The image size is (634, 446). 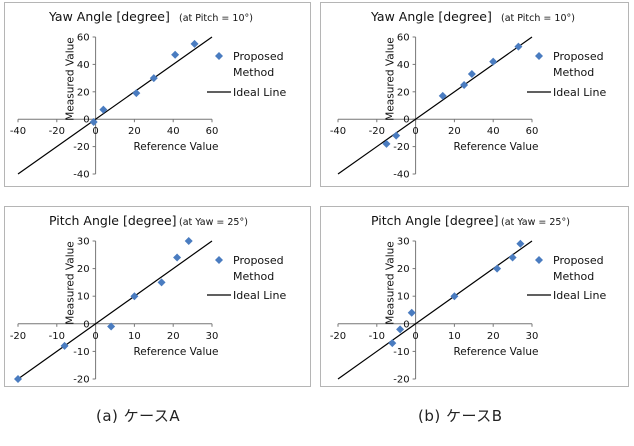 I want to click on x-tick-label: -40, so click(x=338, y=131).